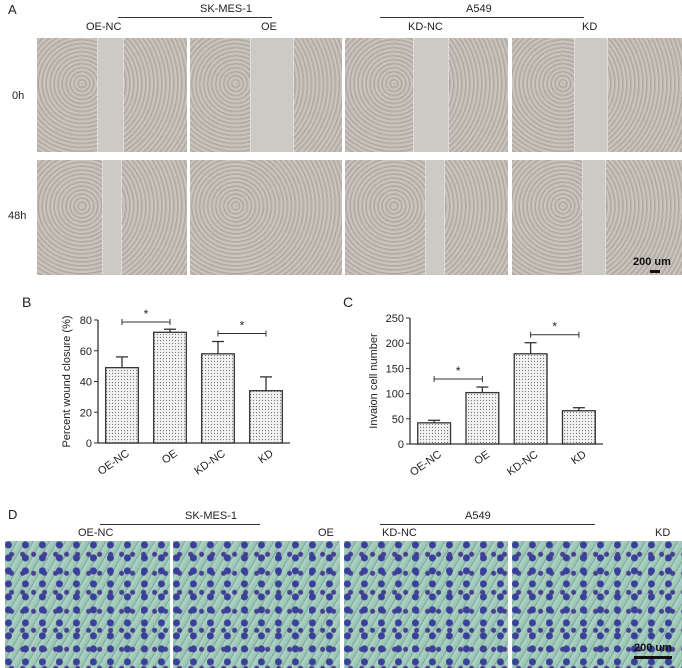 This screenshot has width=682, height=668. I want to click on y-axis-label: Invaion cell number, so click(374, 381).